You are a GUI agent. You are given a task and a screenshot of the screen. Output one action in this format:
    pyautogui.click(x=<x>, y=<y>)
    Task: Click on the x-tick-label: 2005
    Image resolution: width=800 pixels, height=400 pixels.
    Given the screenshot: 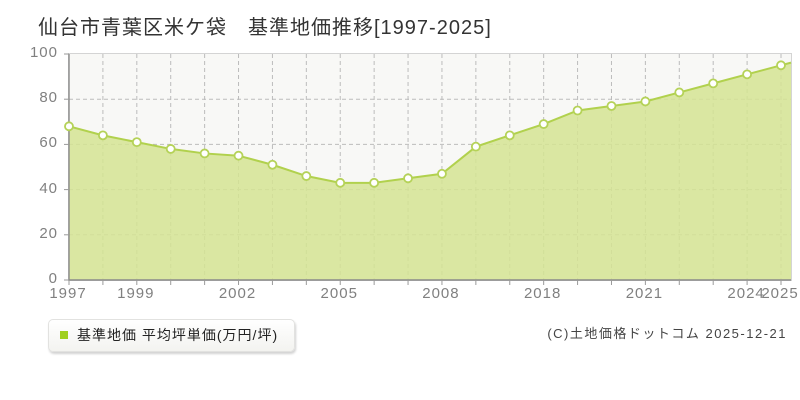 What is the action you would take?
    pyautogui.click(x=339, y=293)
    